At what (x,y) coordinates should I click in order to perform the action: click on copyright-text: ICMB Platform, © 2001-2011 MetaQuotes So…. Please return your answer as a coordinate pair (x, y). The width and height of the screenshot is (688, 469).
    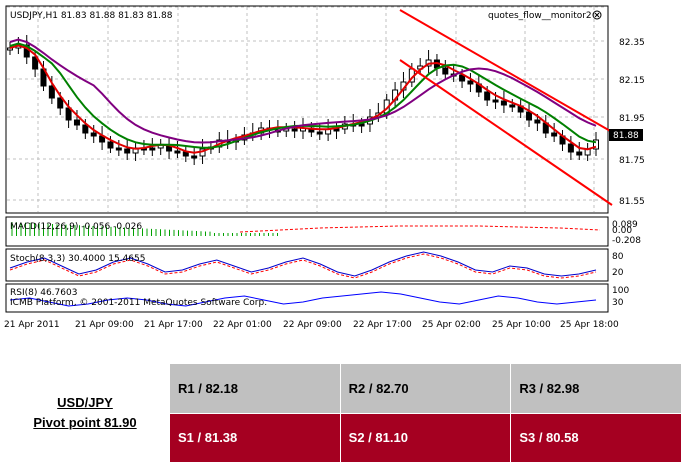
    Looking at the image, I should click on (138, 303).